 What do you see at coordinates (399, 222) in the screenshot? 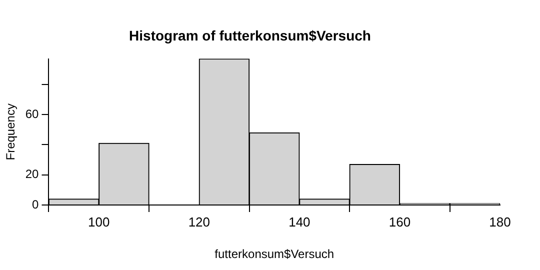
I see `x-tick-label: 160` at bounding box center [399, 222].